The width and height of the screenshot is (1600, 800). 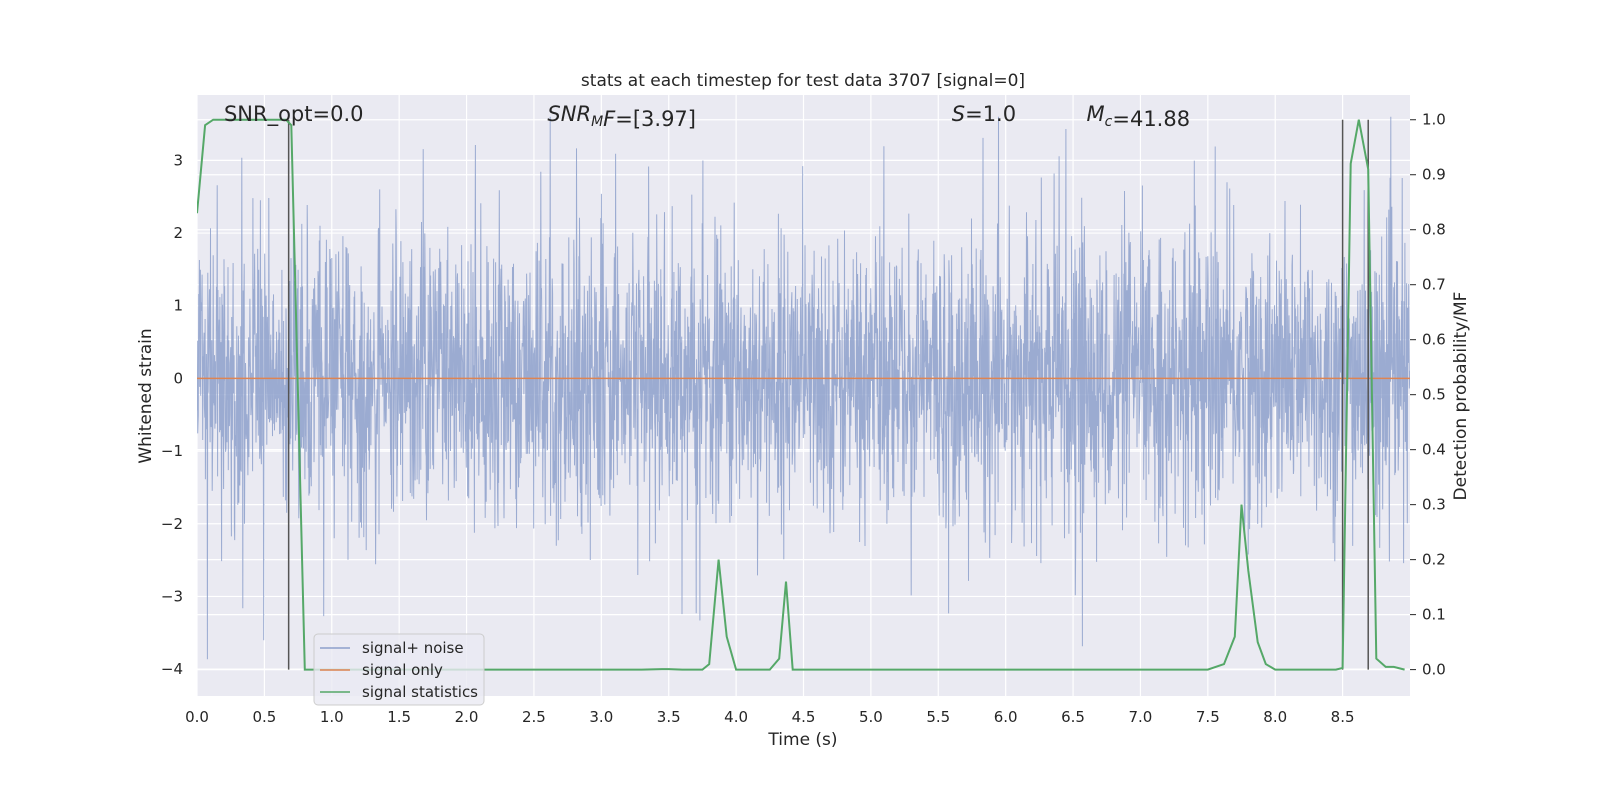 What do you see at coordinates (1434, 120) in the screenshot?
I see `y-right-tick-label: 1.0` at bounding box center [1434, 120].